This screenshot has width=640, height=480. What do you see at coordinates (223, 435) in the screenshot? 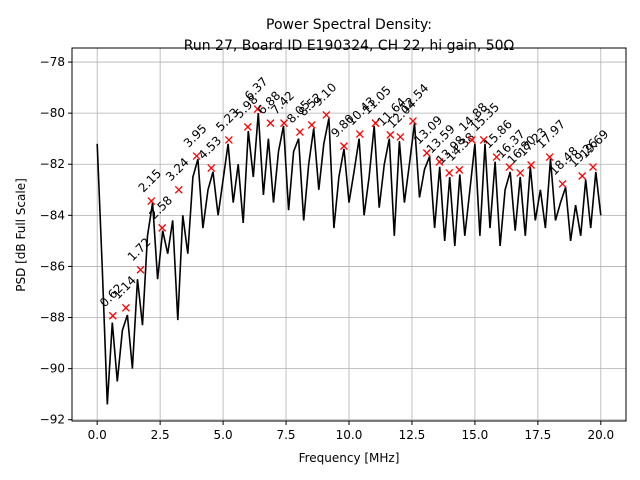
I see `x-tick-label: 5.0` at bounding box center [223, 435].